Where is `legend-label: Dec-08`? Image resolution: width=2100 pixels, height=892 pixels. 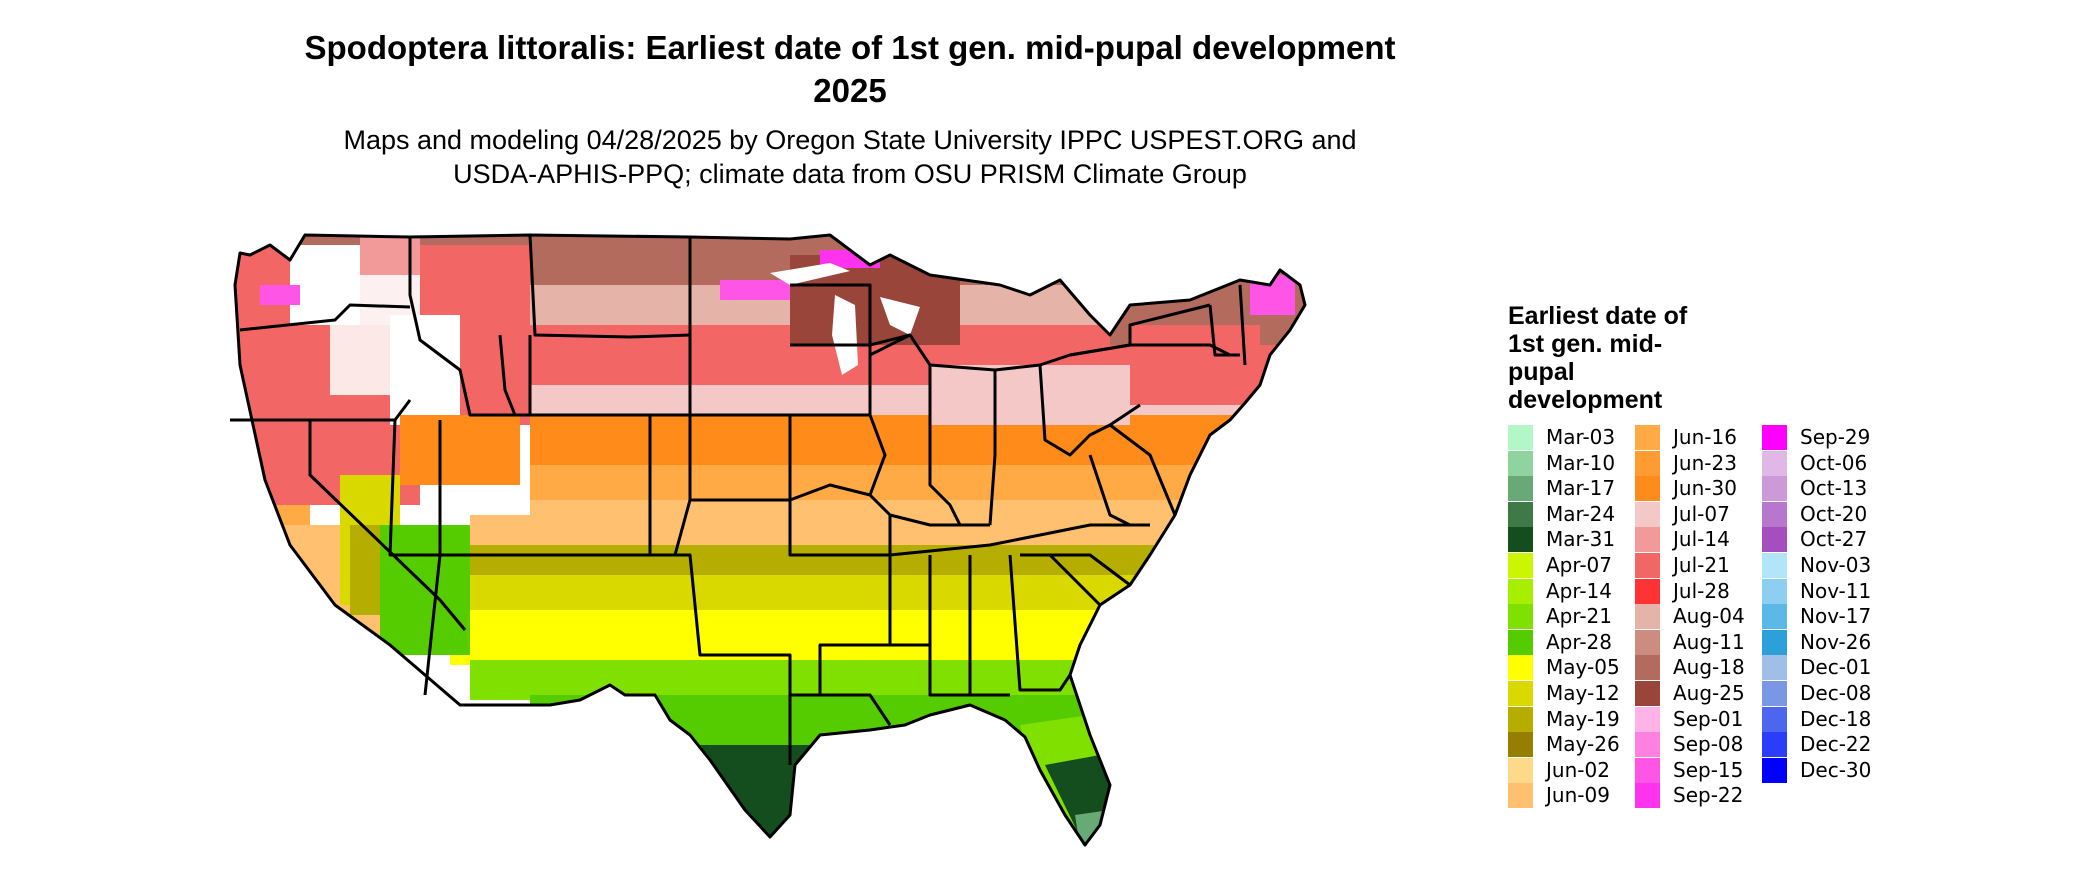
legend-label: Dec-08 is located at coordinates (1836, 693).